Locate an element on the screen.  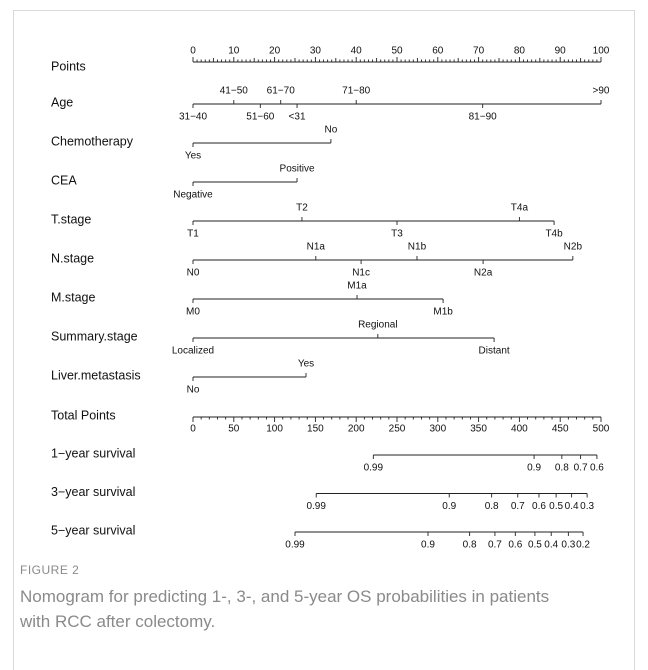
level-label: T4b is located at coordinates (554, 234).